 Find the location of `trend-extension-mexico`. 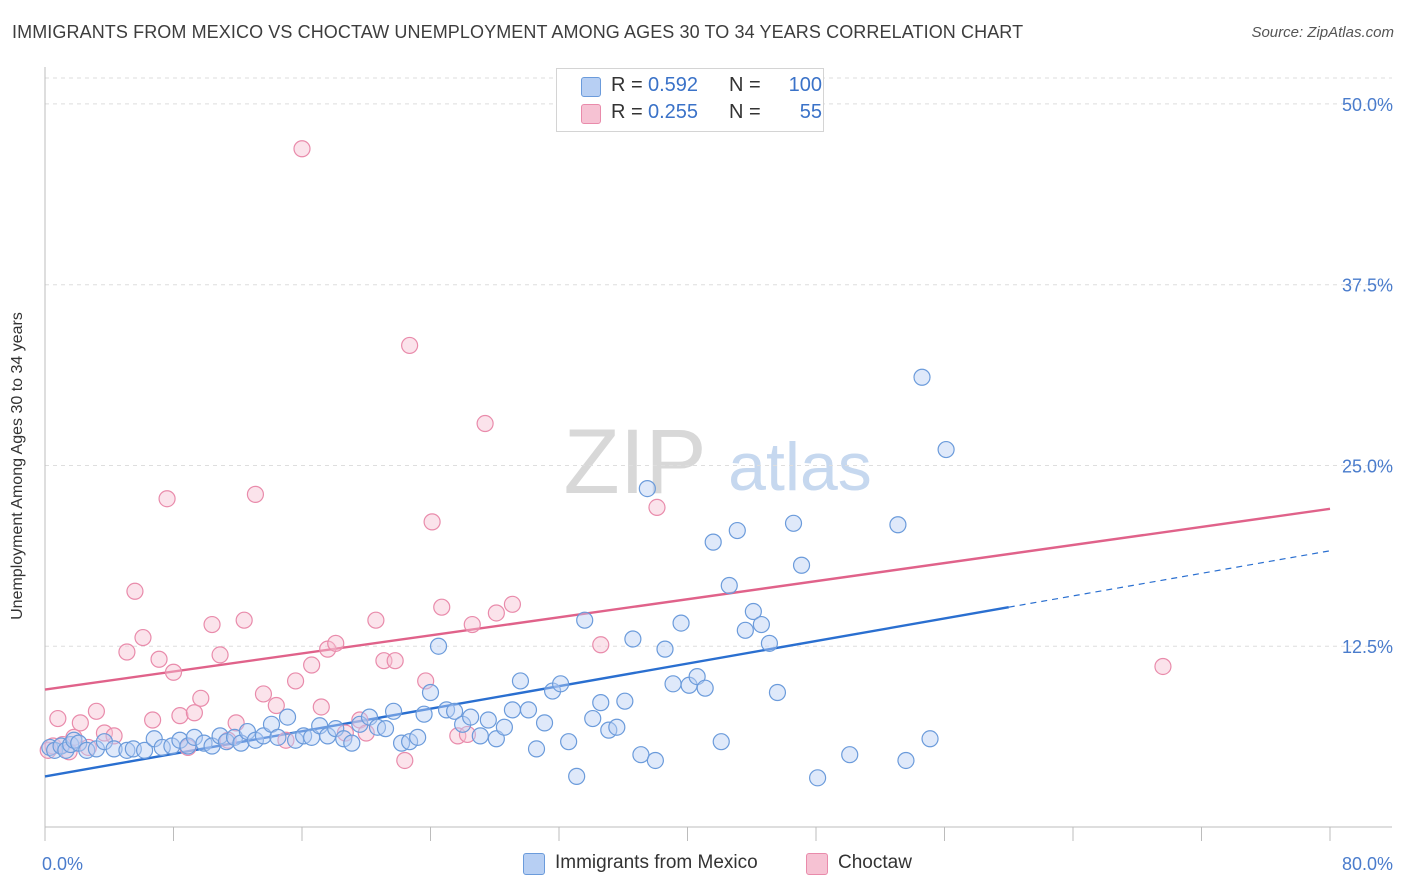

trend-extension-mexico is located at coordinates (1169, 579).